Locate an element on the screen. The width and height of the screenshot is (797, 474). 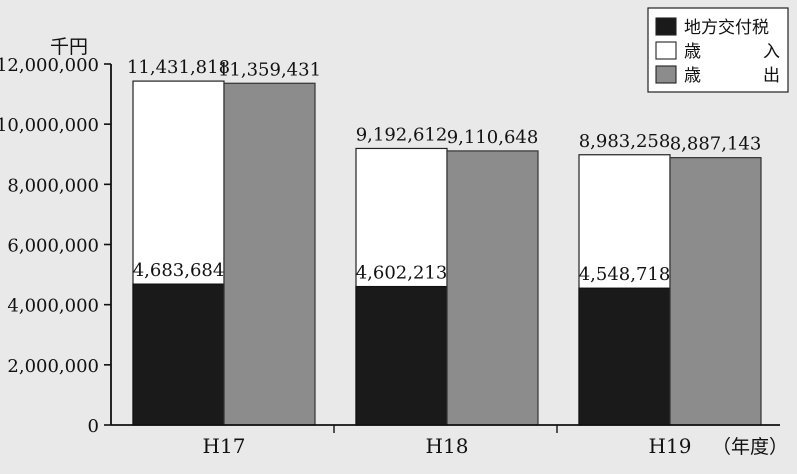
value-label-local-allocation-tax: 4,683,684 is located at coordinates (179, 270).